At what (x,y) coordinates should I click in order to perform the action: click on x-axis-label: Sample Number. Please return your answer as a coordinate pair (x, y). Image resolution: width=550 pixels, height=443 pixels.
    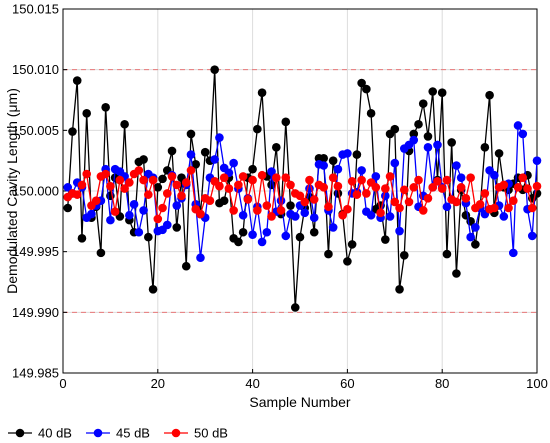
    Looking at the image, I should click on (299, 402).